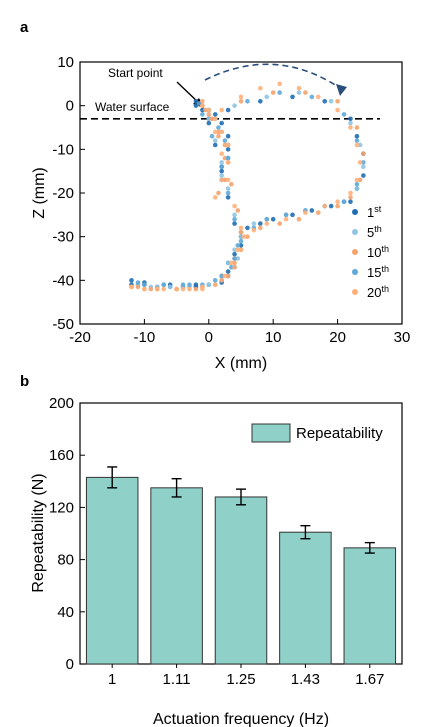 This screenshot has height=727, width=432. I want to click on x-tick-label-b: 1.67, so click(369, 679).